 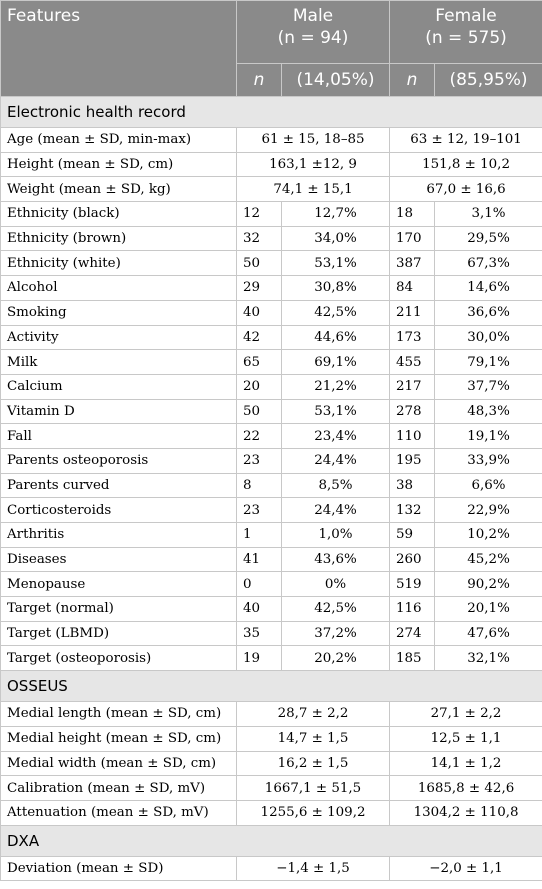 What do you see at coordinates (271, 263) in the screenshot?
I see `table-row: Ethnicity (white) 50 53,1% 387 67,3%` at bounding box center [271, 263].